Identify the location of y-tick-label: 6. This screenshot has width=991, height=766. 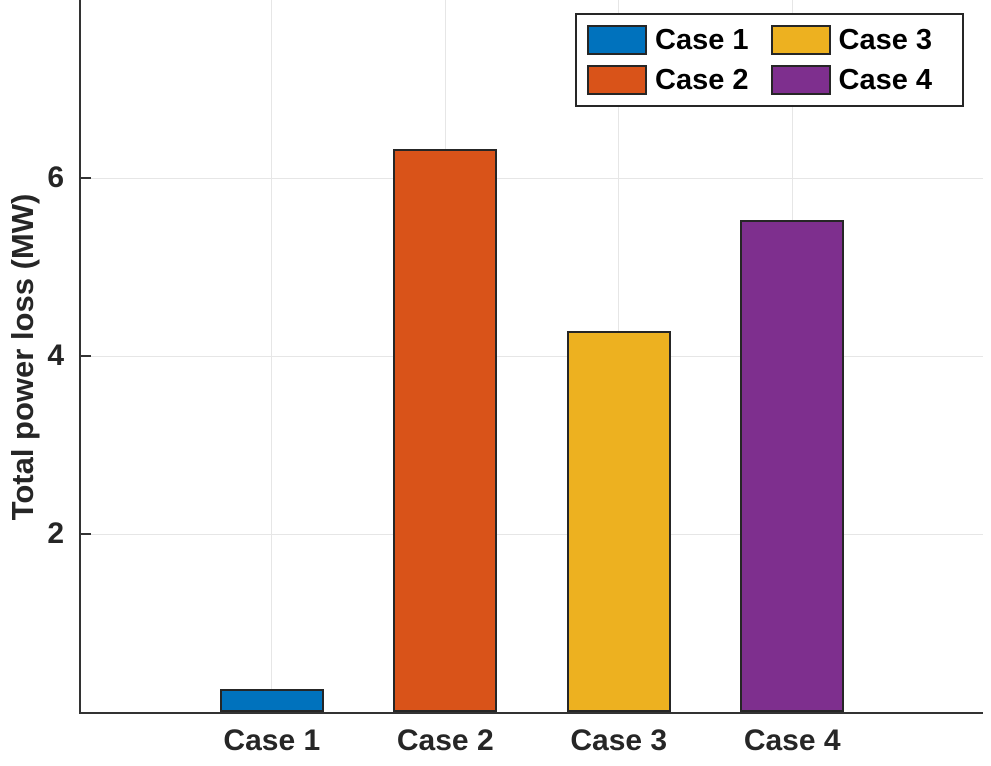
(55, 177).